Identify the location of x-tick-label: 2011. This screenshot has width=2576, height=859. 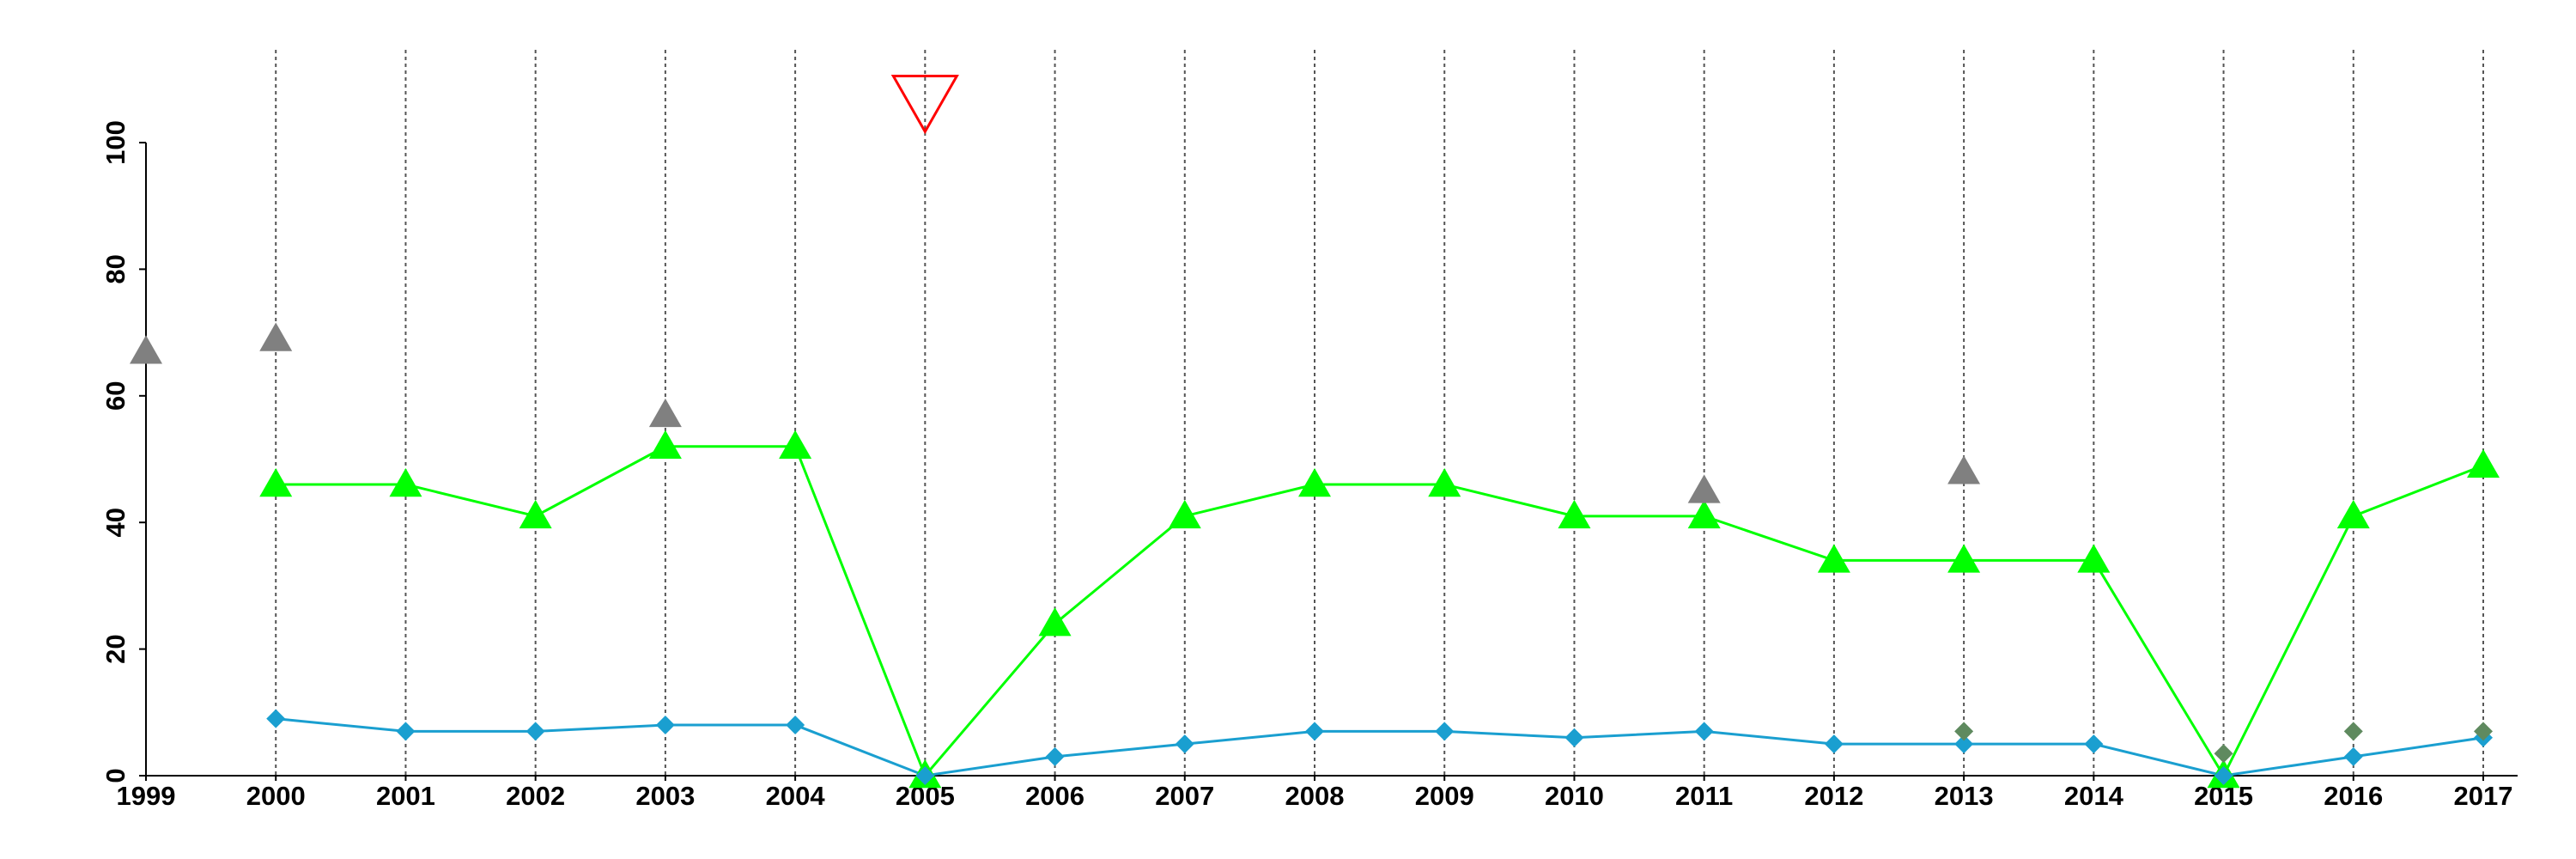
(1704, 796).